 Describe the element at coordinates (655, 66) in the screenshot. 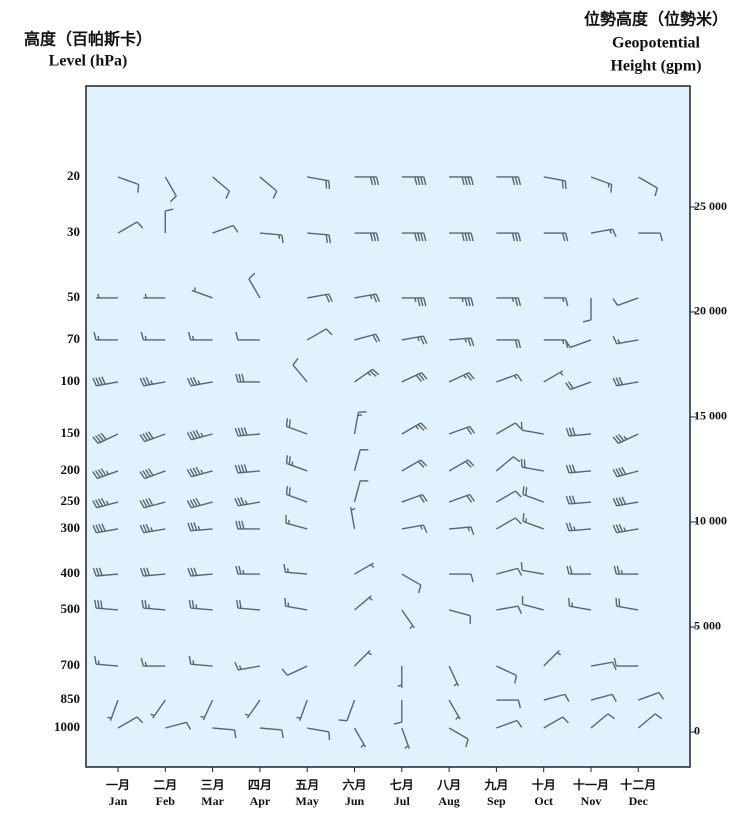

I see `right-axis-title: Height (gpm)` at that location.